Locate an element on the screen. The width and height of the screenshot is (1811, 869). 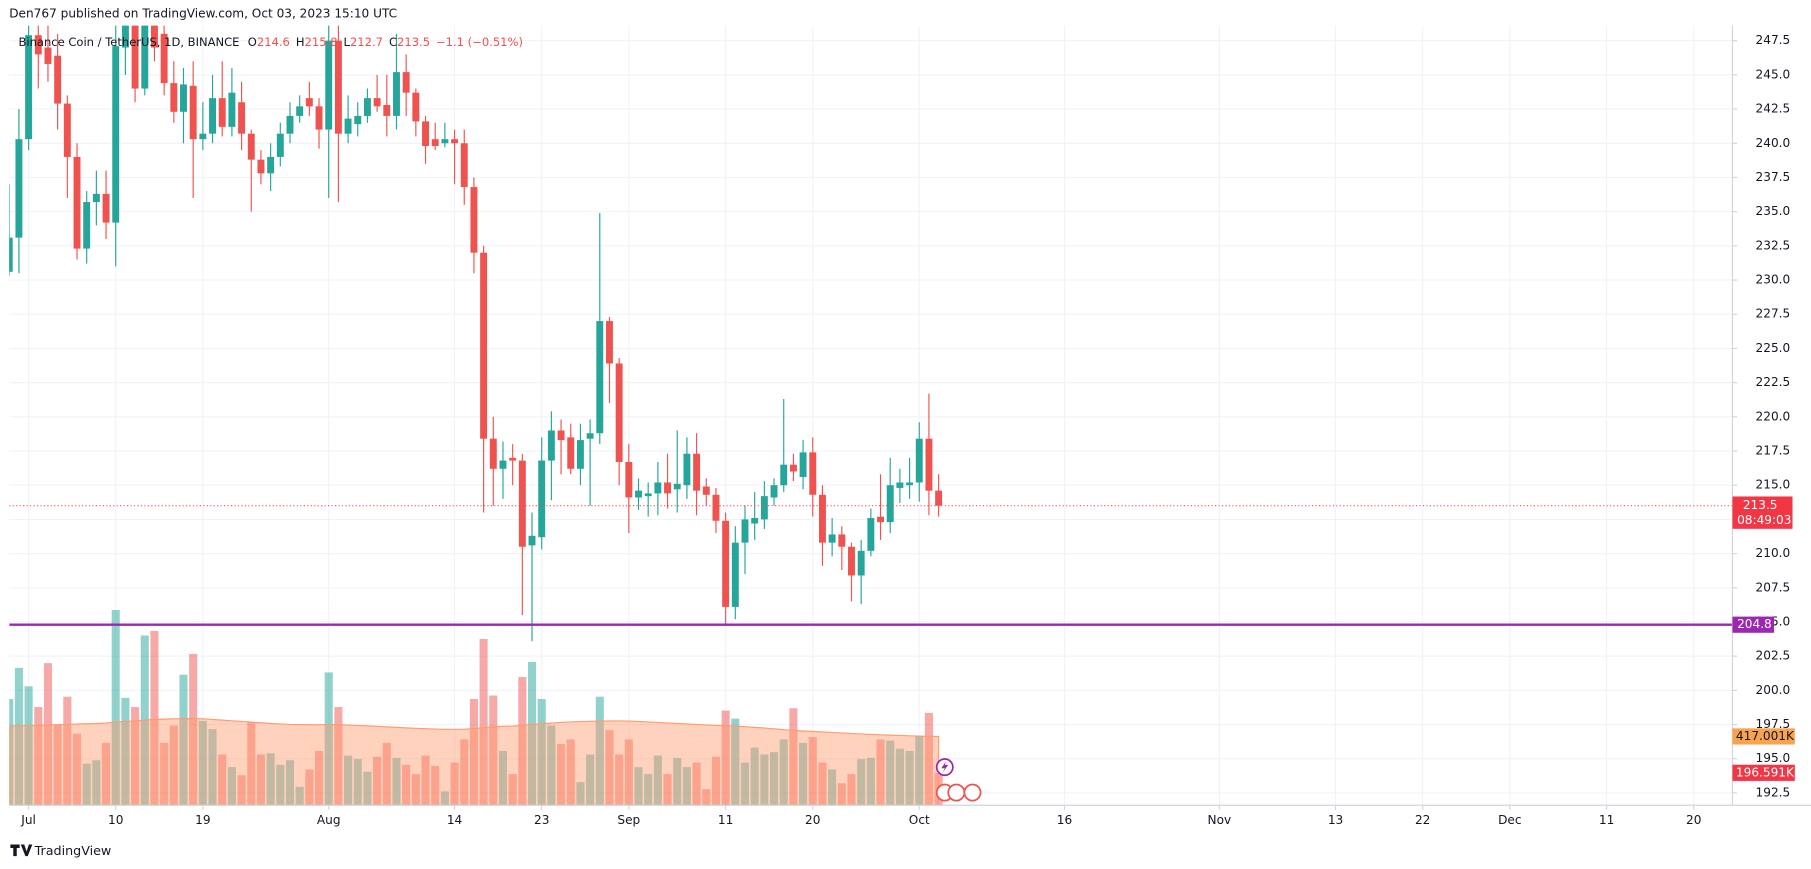
last-price-label: 213.5 is located at coordinates (1760, 505).